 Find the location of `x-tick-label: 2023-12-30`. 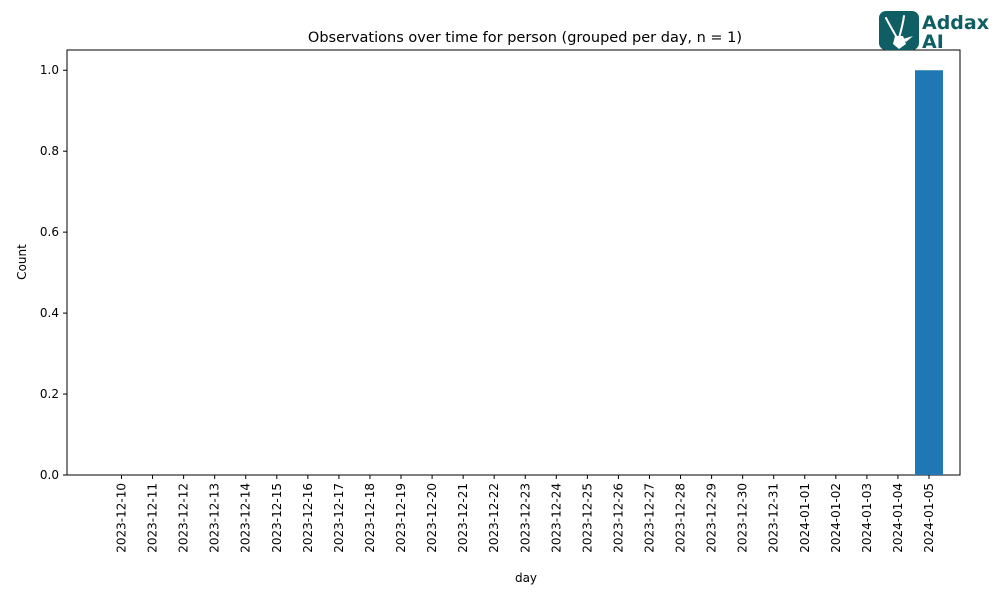

x-tick-label: 2023-12-30 is located at coordinates (743, 518).